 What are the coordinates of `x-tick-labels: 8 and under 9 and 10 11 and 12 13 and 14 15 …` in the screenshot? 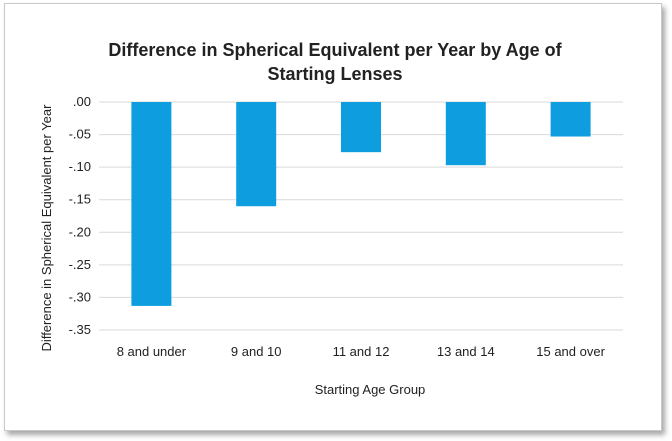 It's located at (361, 351).